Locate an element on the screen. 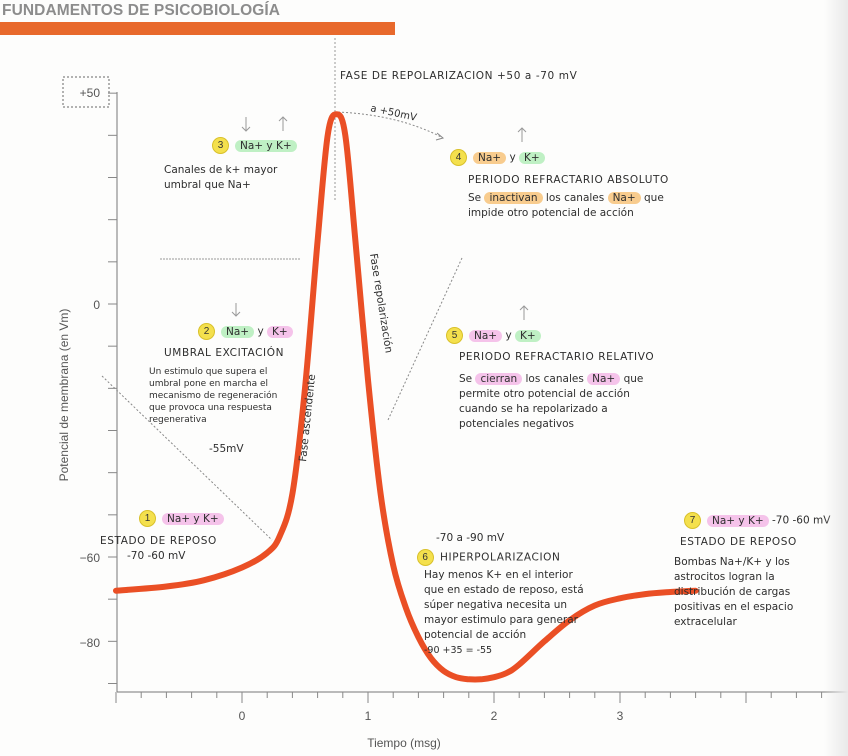 The image size is (848, 756). description-line: Canales de k+ mayor is located at coordinates (221, 170).